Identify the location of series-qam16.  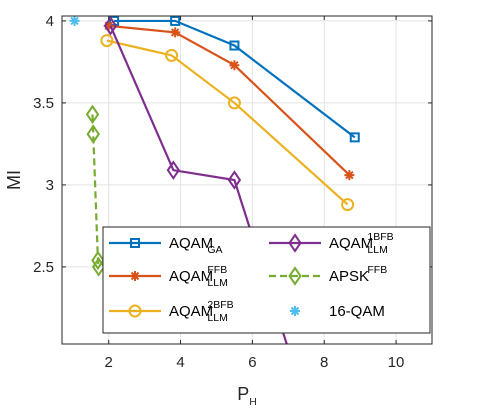
(74, 21).